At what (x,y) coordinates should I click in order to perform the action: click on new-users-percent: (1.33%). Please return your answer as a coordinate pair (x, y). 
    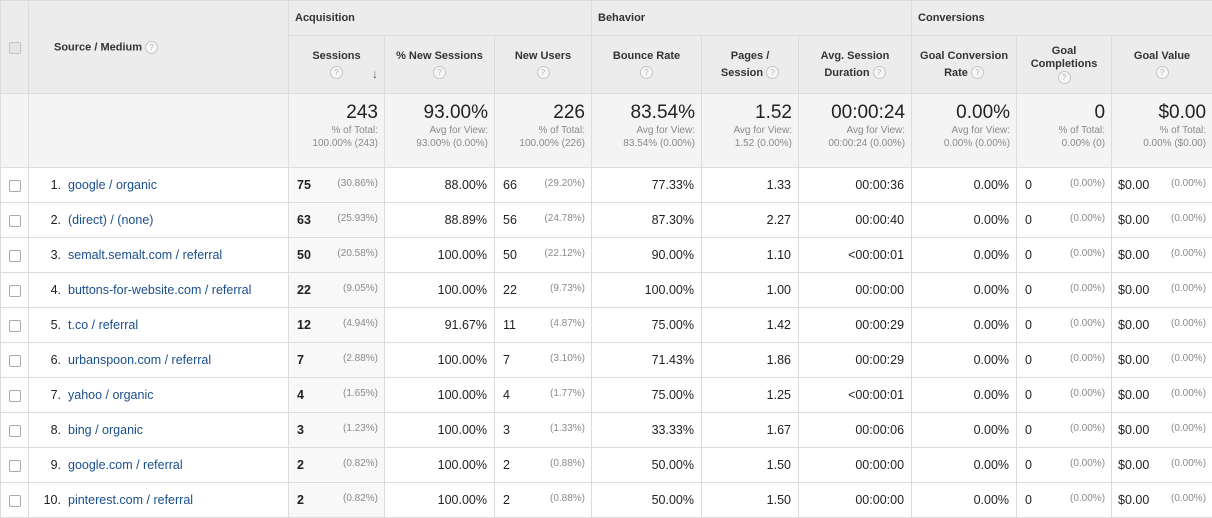
    Looking at the image, I should click on (567, 428).